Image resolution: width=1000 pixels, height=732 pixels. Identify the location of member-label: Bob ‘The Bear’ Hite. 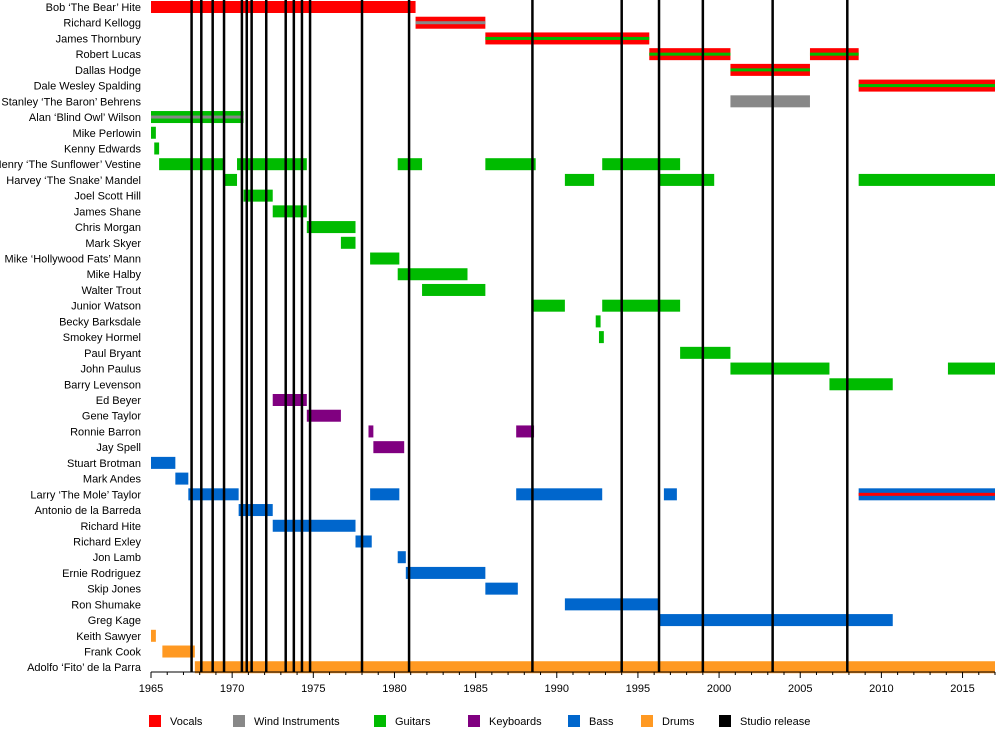
(93, 8).